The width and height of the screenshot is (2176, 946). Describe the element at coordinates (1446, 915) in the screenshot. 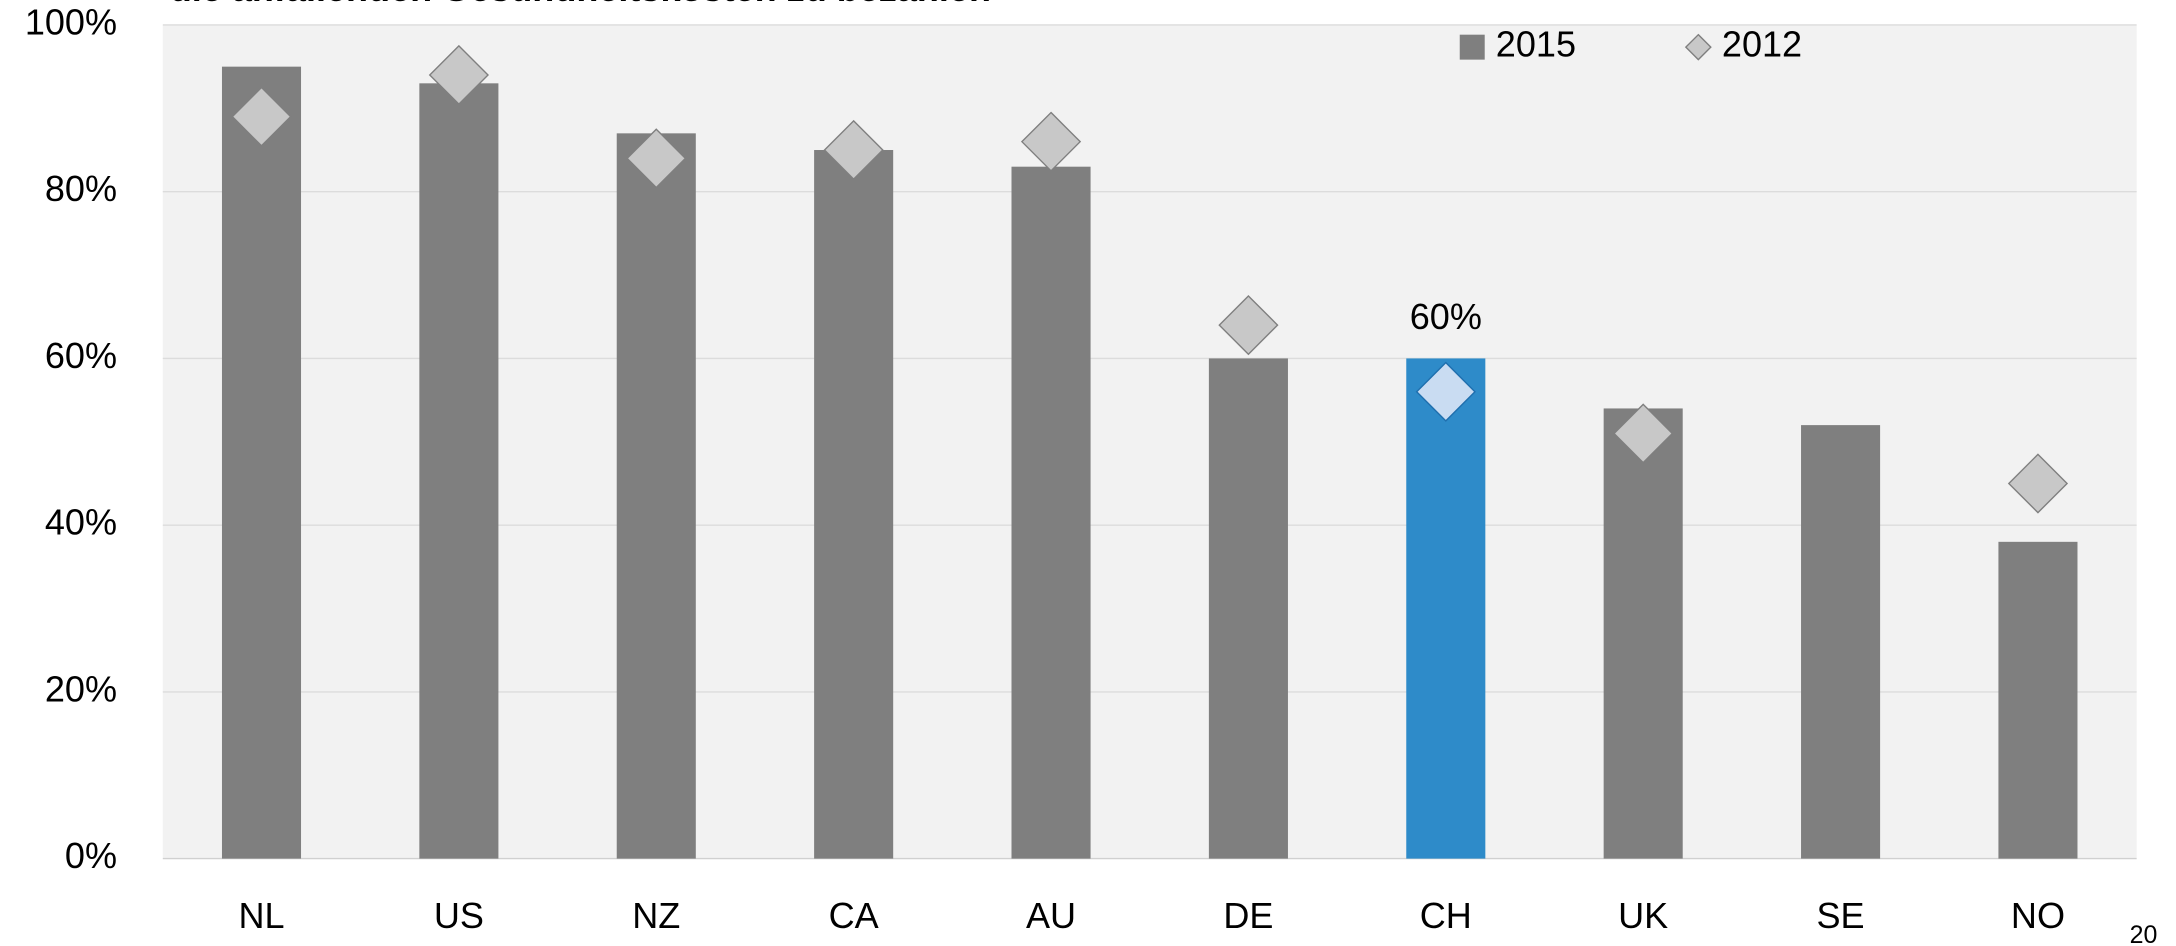

I see `x-tick-label: CH` at that location.